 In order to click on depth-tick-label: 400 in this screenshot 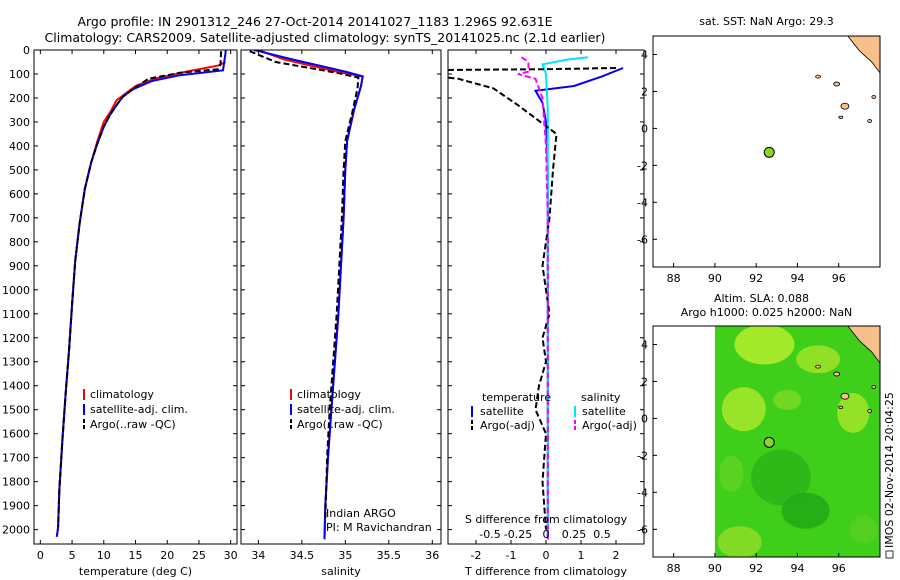, I will do `click(19, 146)`.